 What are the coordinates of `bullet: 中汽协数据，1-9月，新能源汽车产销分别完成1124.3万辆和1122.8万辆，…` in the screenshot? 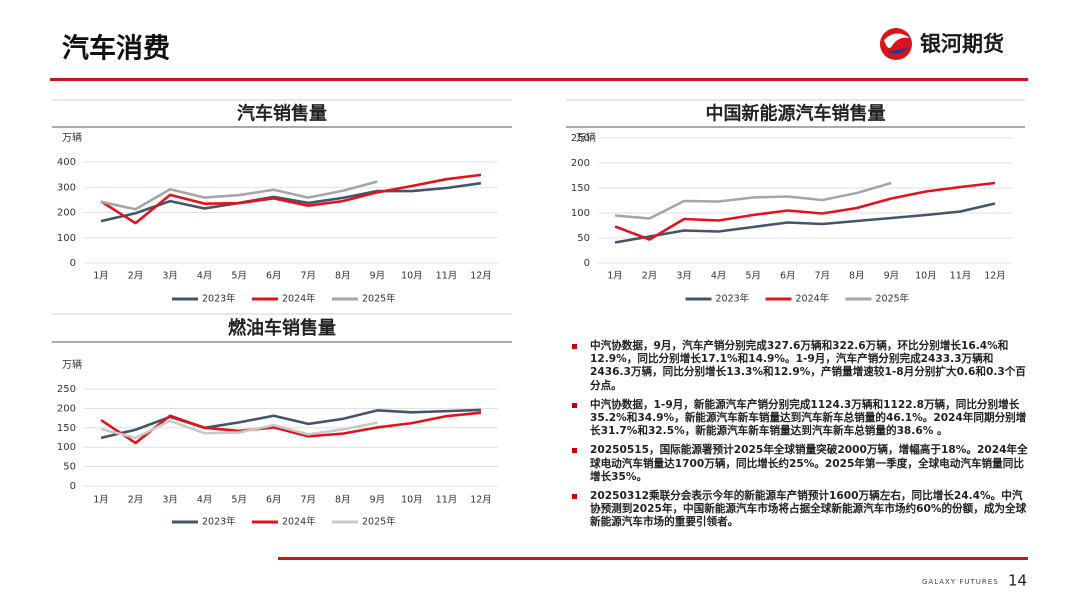 It's located at (800, 419).